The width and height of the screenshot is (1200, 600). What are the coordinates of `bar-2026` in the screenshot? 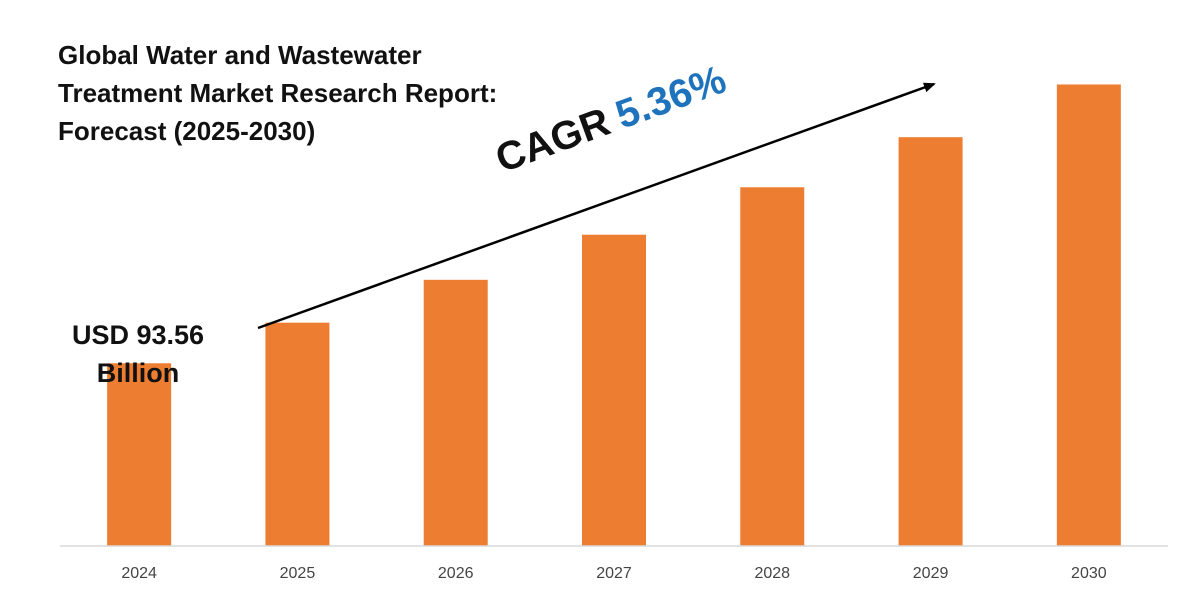 It's located at (455, 412).